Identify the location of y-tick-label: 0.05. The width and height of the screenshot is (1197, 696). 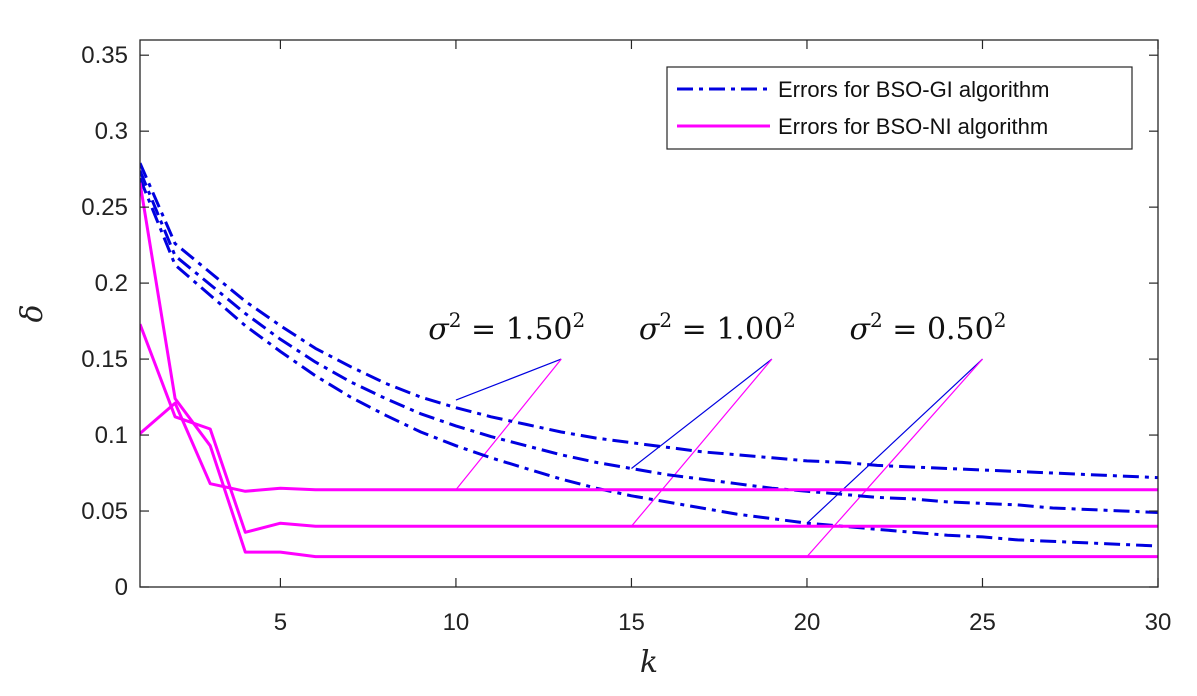
(104, 511).